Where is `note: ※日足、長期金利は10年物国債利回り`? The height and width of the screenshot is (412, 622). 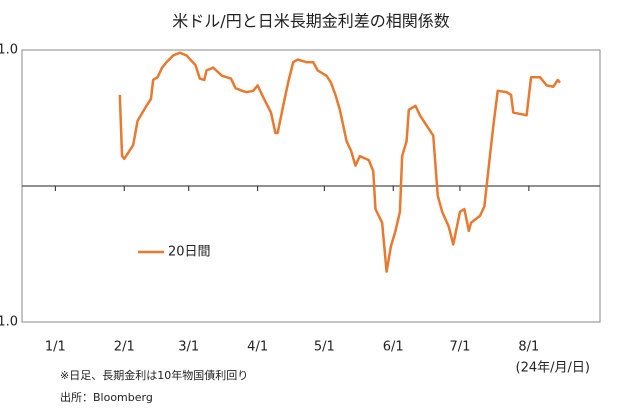
note: ※日足、長期金利は10年物国債利回り is located at coordinates (154, 375).